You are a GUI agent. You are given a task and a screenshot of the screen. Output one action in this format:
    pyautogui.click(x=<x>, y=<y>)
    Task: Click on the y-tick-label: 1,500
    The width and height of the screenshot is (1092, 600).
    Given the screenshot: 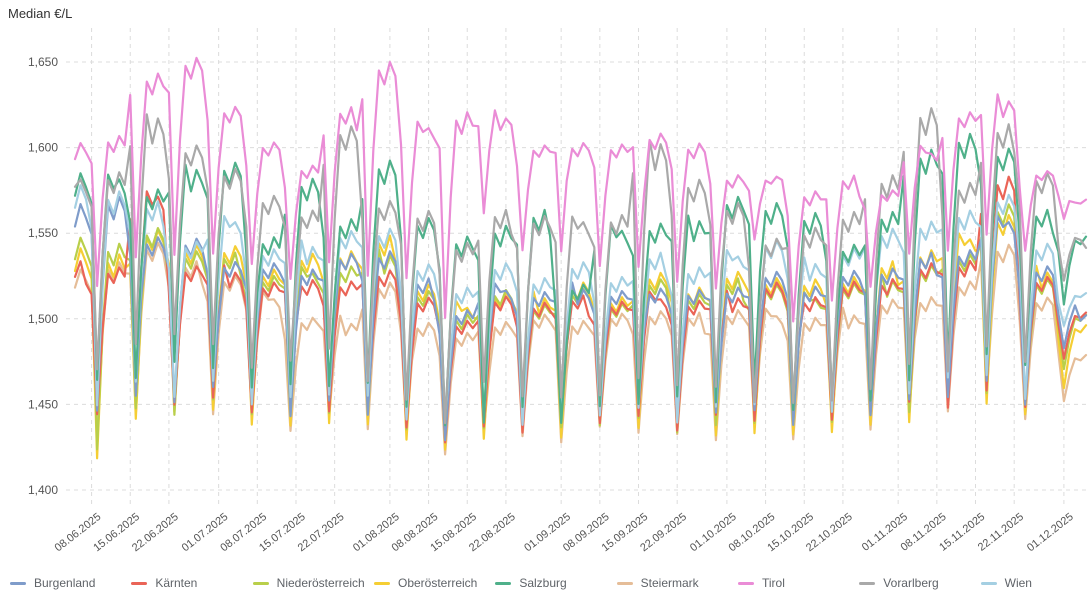 What is the action you would take?
    pyautogui.click(x=43, y=319)
    